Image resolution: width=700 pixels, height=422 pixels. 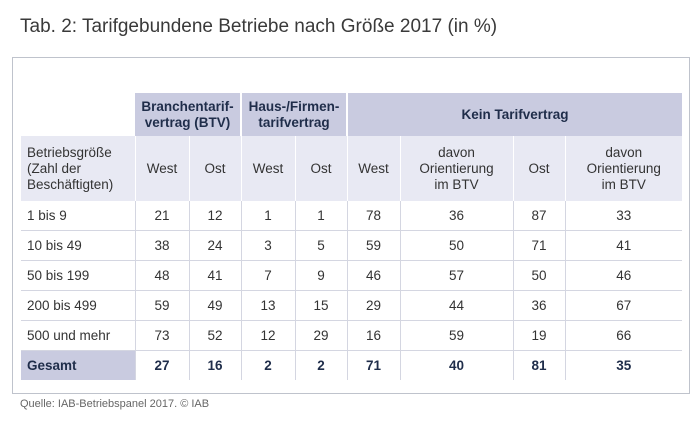 What do you see at coordinates (539, 335) in the screenshot?
I see `table-cell: 19` at bounding box center [539, 335].